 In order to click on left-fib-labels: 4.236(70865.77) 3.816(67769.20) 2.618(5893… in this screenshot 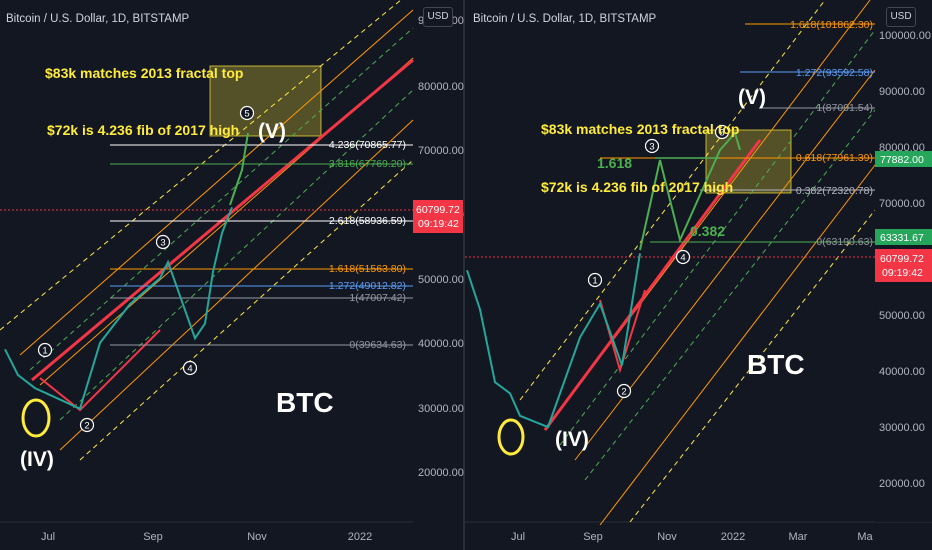, I will do `click(367, 245)`.